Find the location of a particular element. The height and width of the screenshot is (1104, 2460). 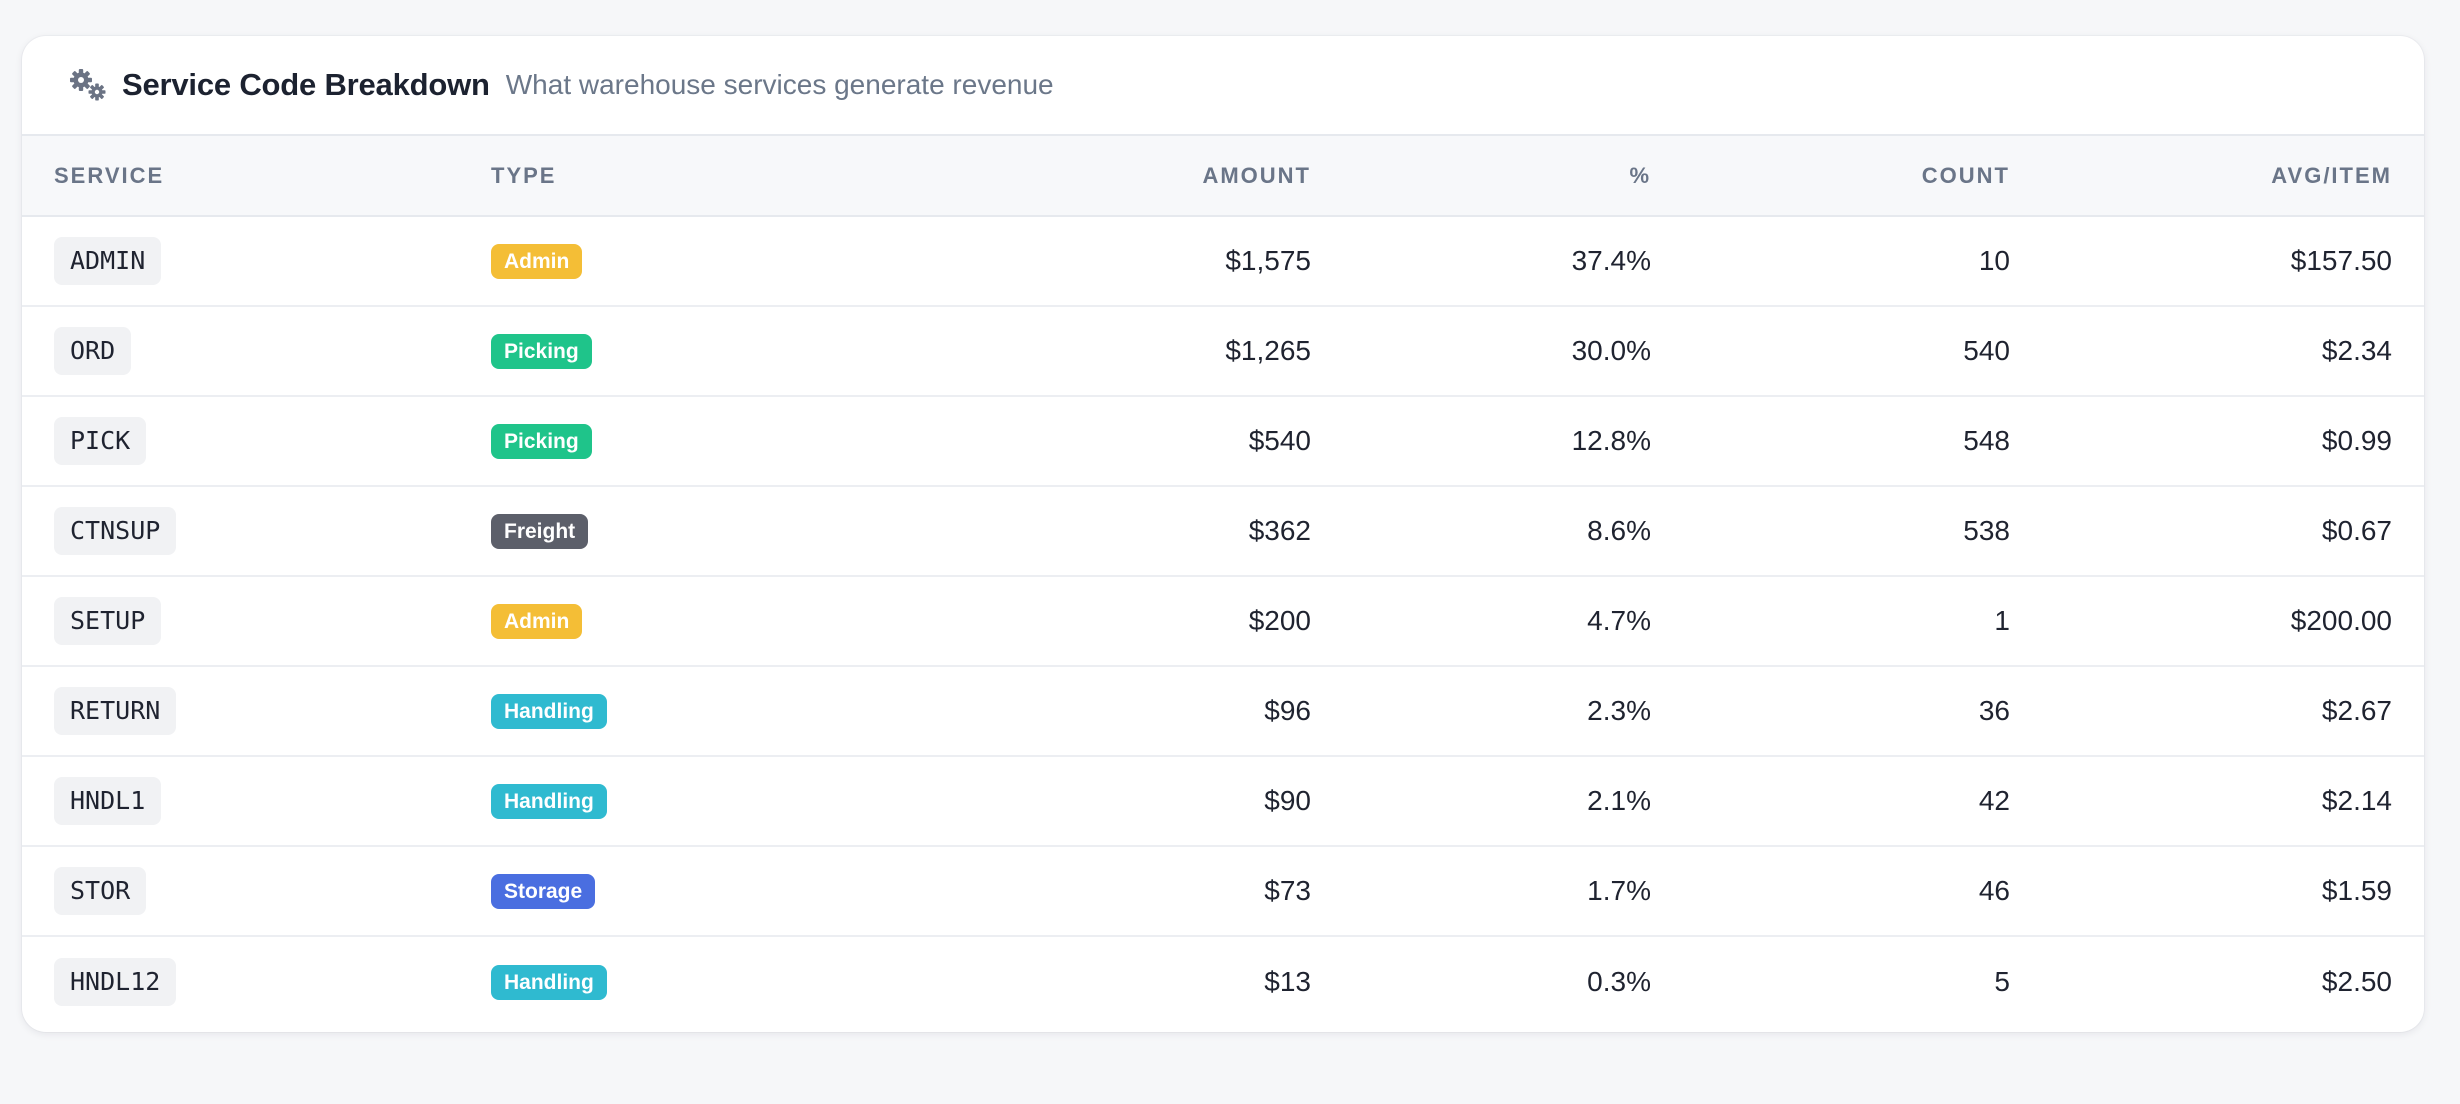

table-row: ORD Picking $1,265 30.0% 540 $2.34 is located at coordinates (1223, 350).